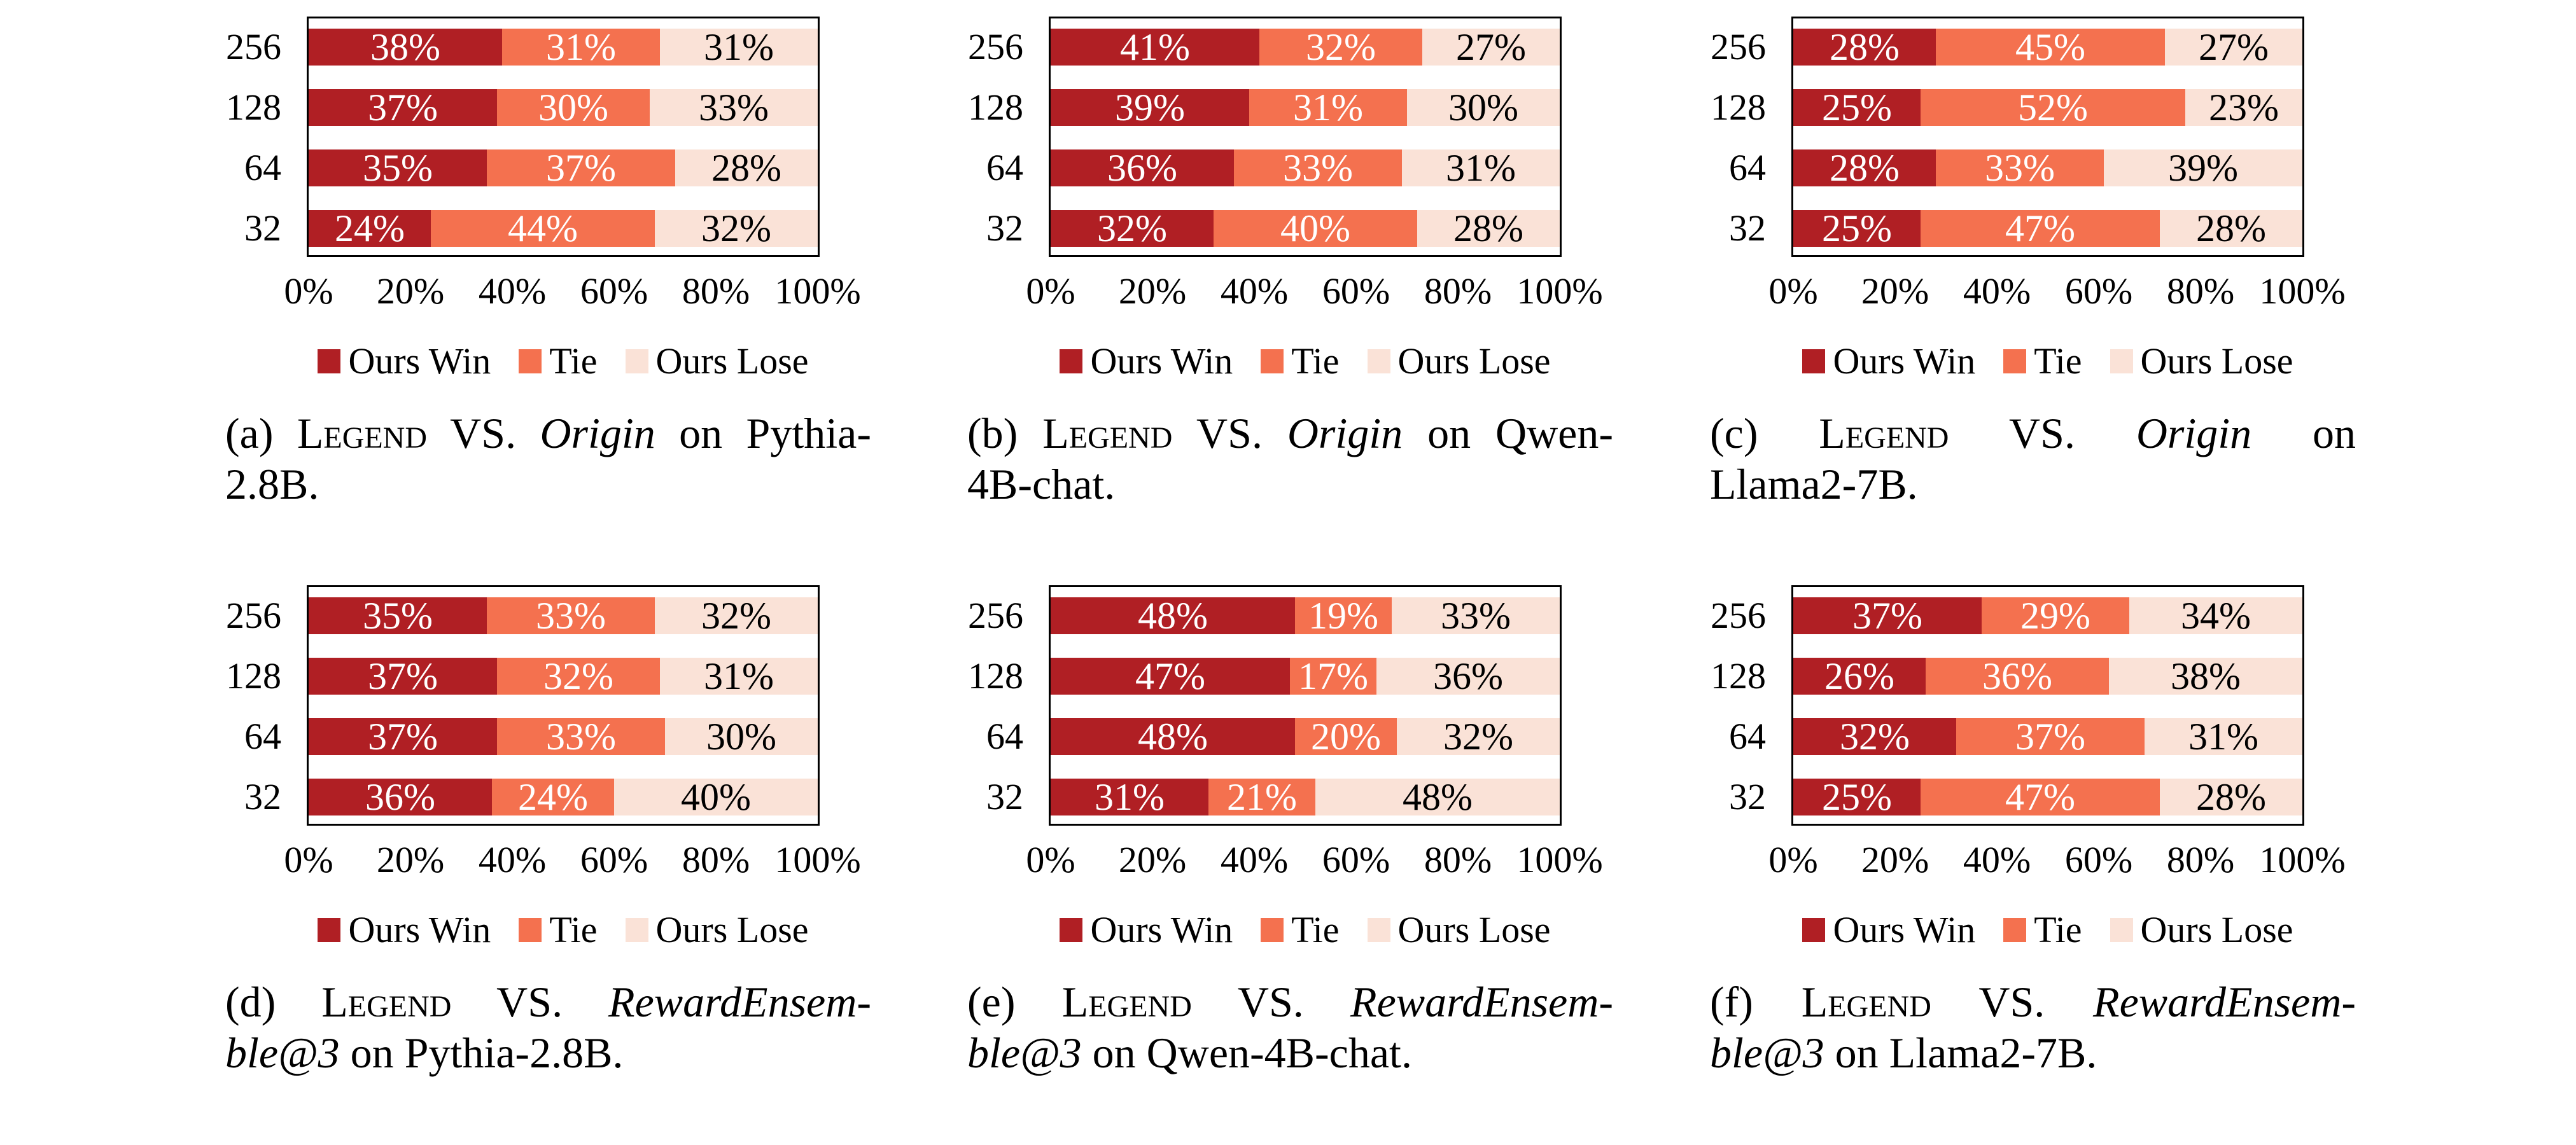 The height and width of the screenshot is (1145, 2576). What do you see at coordinates (548, 459) in the screenshot?
I see `figure-caption: (a) Legend VS. Origin on Pythia- 2.8B.` at bounding box center [548, 459].